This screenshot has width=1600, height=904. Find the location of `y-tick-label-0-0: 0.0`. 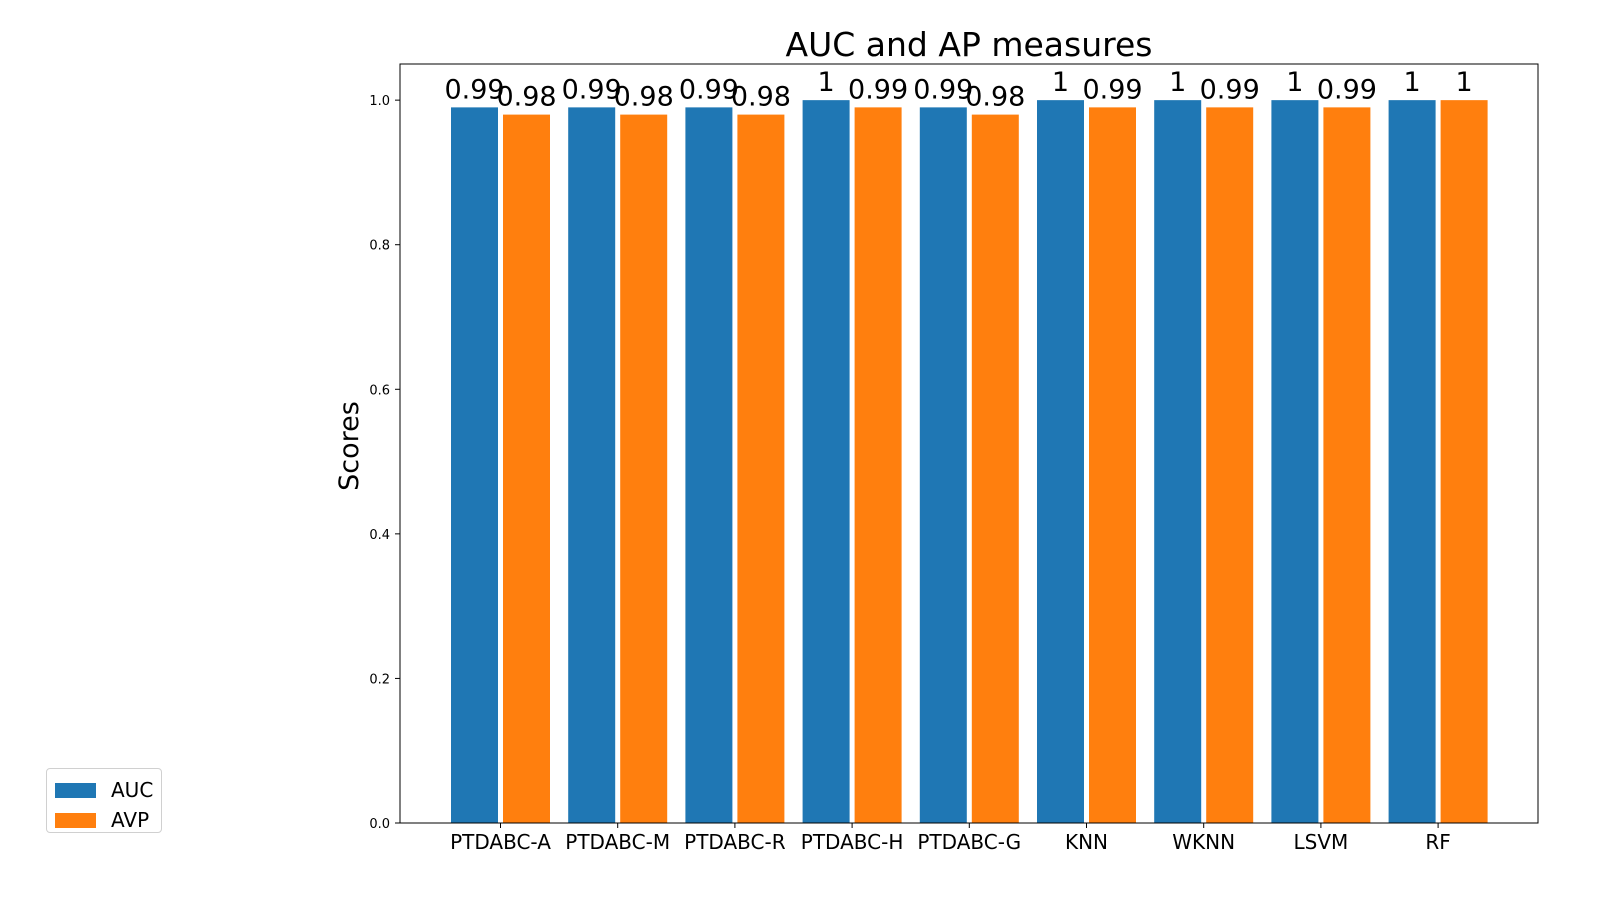

y-tick-label-0-0: 0.0 is located at coordinates (379, 824).